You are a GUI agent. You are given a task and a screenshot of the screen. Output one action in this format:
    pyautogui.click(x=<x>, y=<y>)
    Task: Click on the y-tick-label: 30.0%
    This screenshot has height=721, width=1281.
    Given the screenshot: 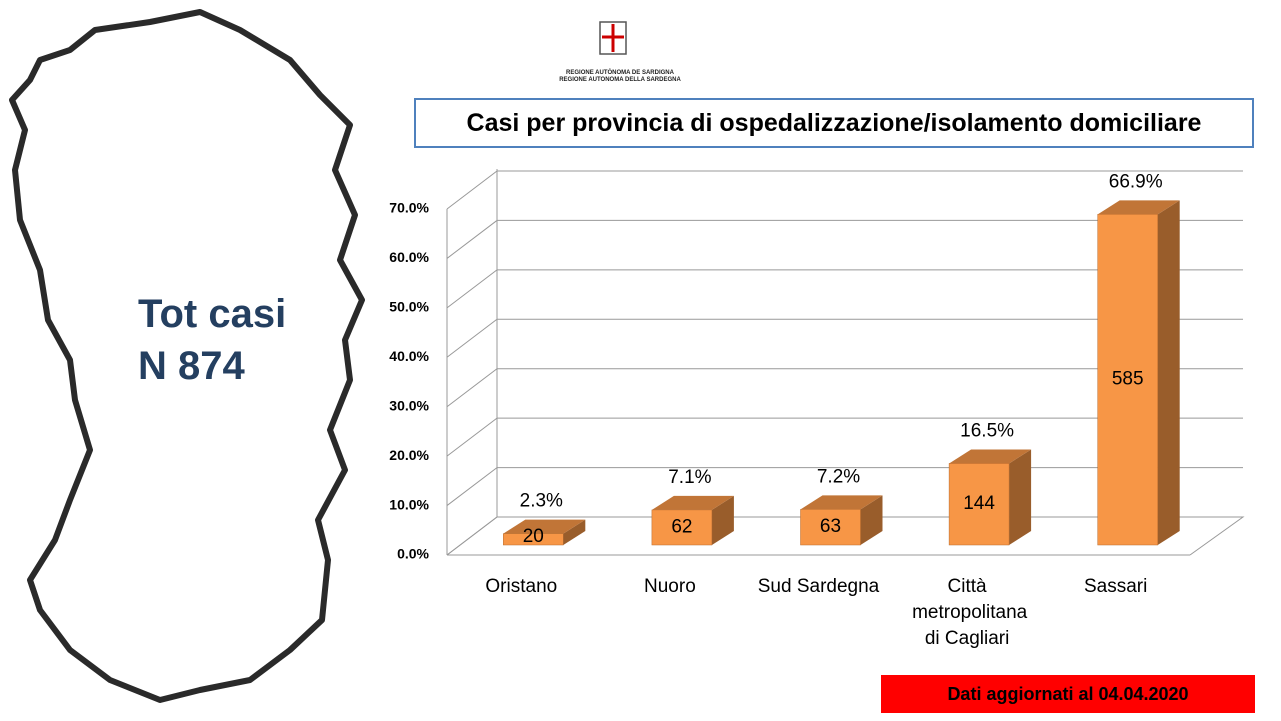 What is the action you would take?
    pyautogui.click(x=409, y=405)
    